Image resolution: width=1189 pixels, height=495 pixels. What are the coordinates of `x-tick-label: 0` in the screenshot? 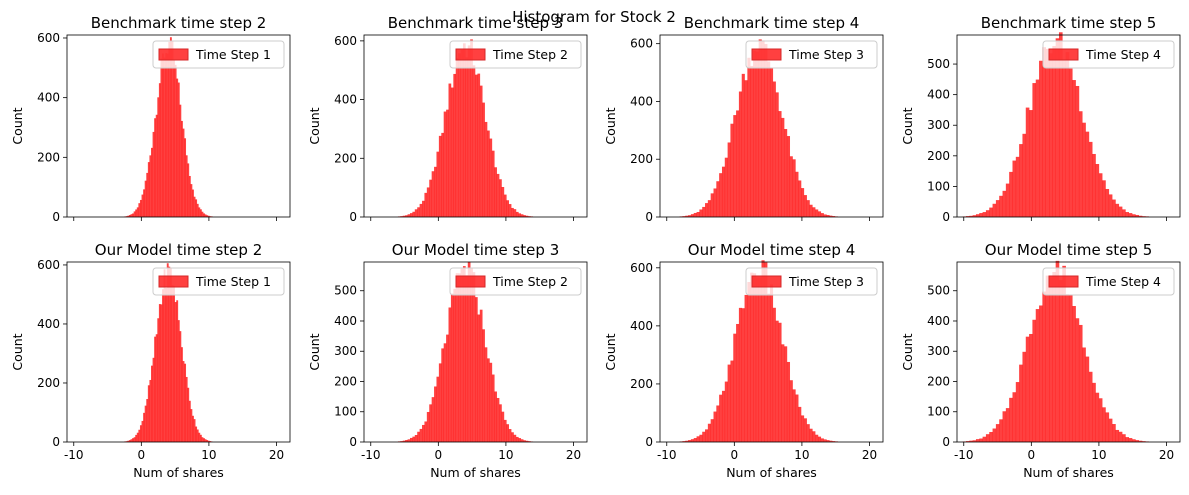 It's located at (439, 455).